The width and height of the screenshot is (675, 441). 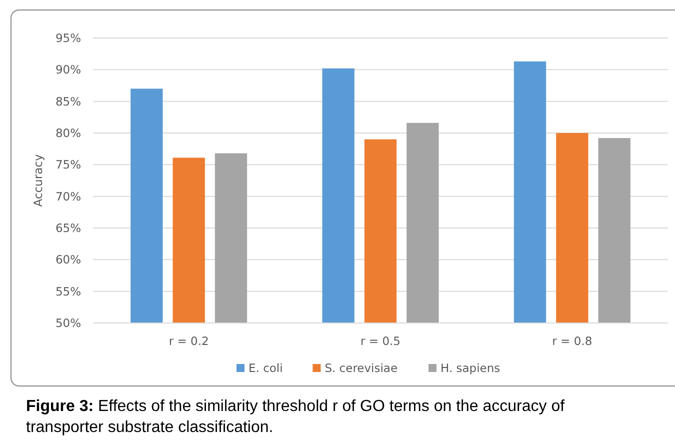 What do you see at coordinates (296, 417) in the screenshot?
I see `caption: Figure 3: Effects of the similarity threshold r of GO terms on the accuracy of transporter substrate classification.` at bounding box center [296, 417].